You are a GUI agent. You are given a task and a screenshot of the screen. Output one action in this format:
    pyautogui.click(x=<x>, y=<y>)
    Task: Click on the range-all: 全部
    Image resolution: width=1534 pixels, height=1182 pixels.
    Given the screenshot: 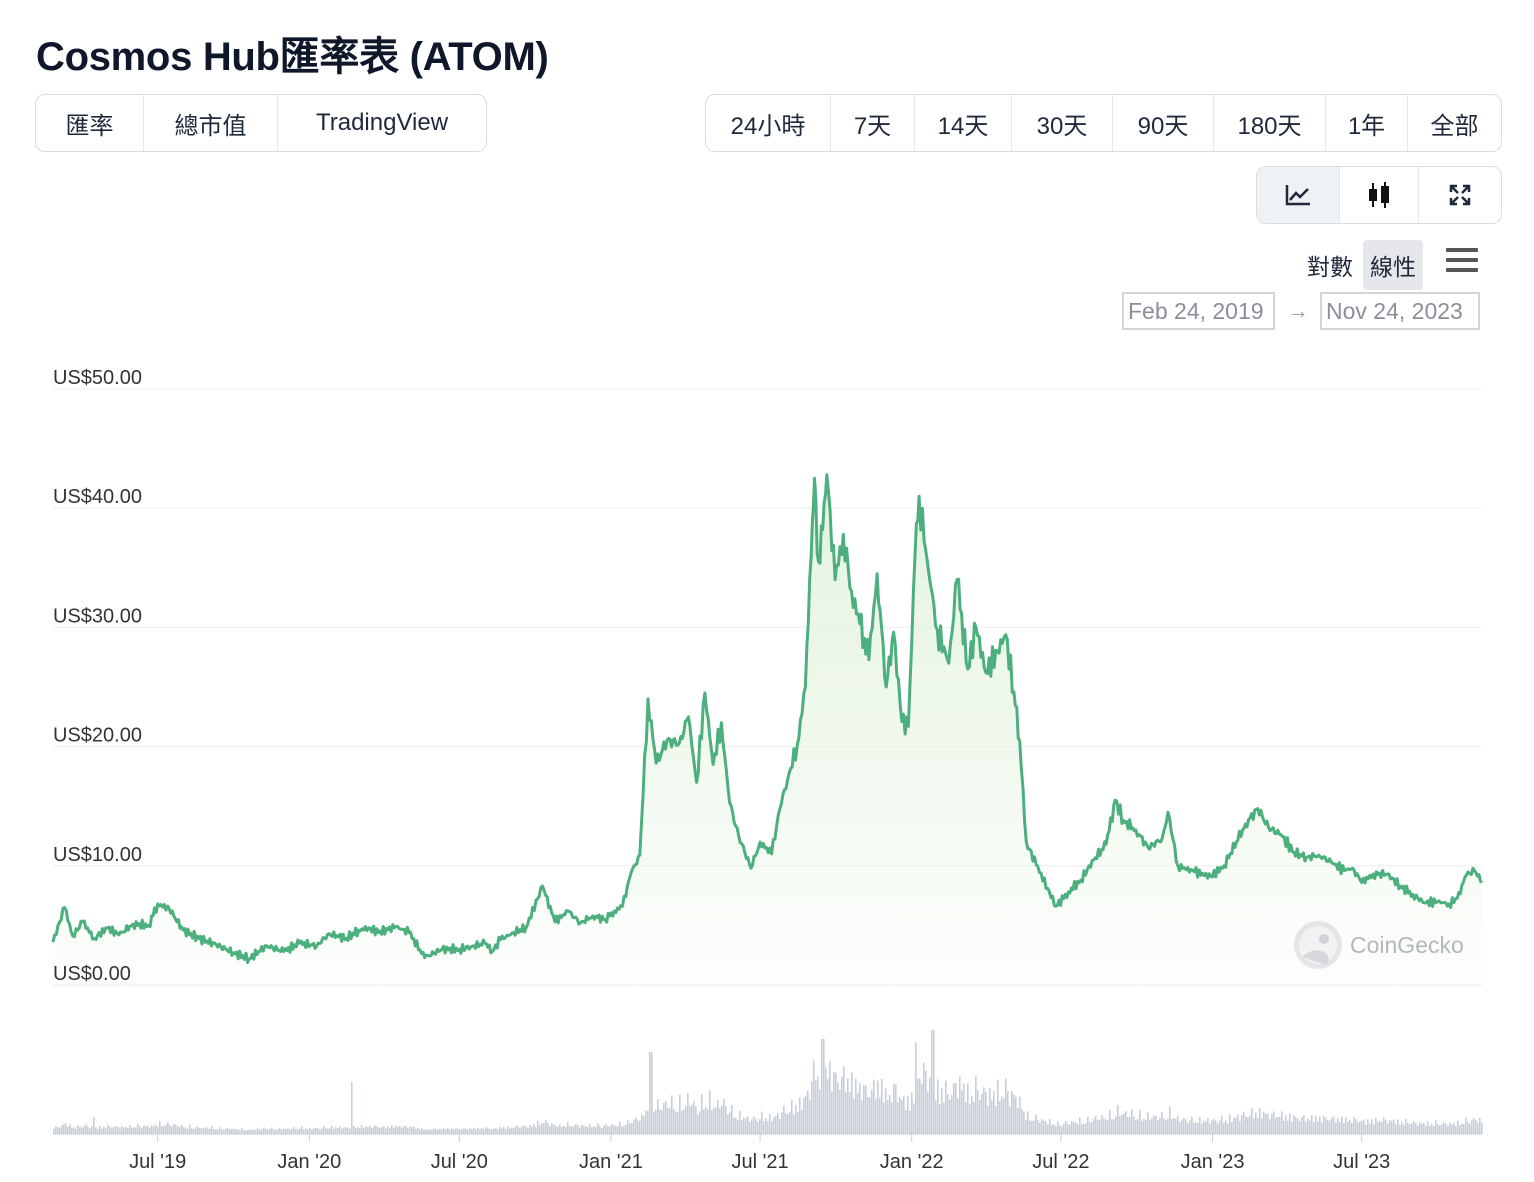 What is the action you would take?
    pyautogui.click(x=1454, y=126)
    